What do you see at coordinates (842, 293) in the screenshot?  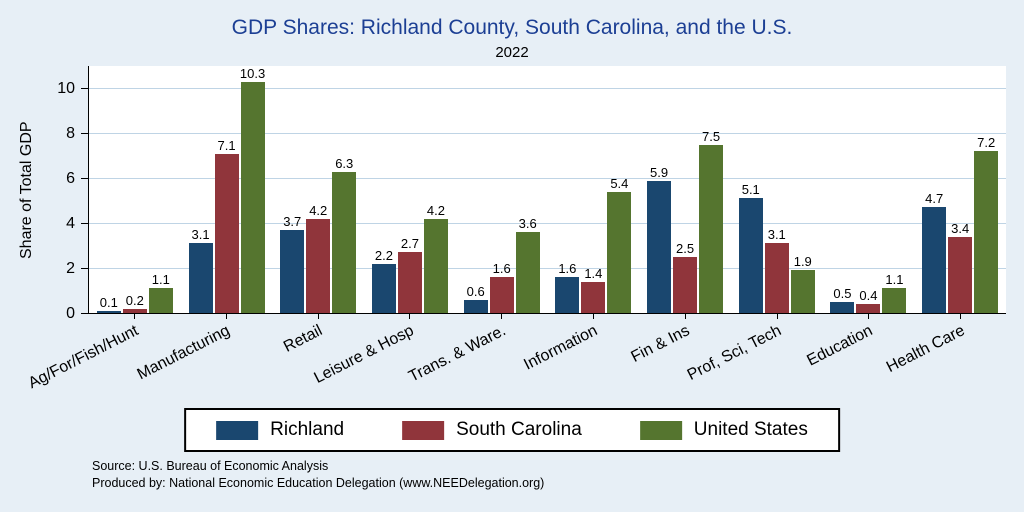 I see `bar-value-label: 0.5` at bounding box center [842, 293].